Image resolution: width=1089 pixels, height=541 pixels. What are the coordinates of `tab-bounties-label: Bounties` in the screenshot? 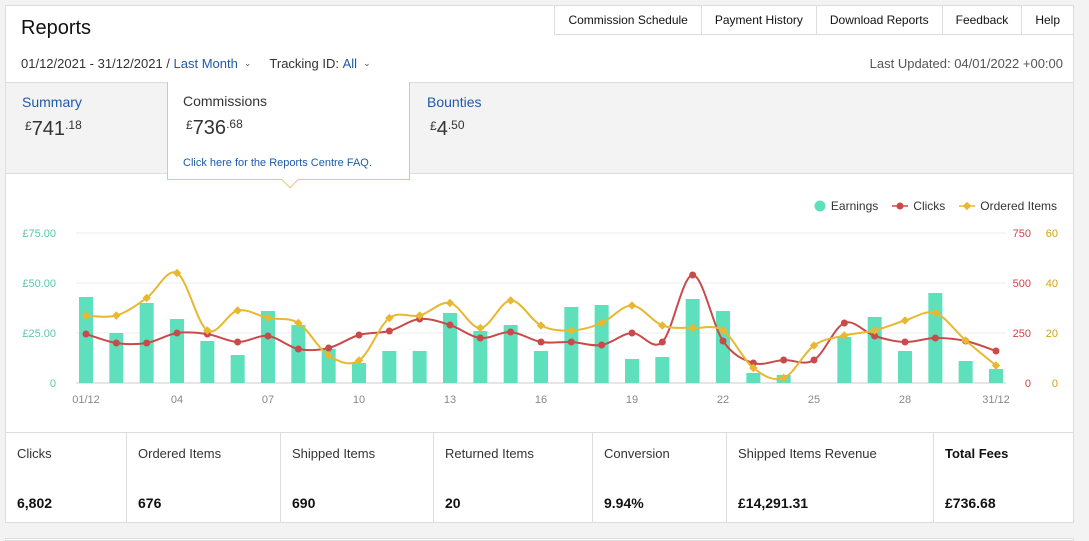 It's located at (454, 102).